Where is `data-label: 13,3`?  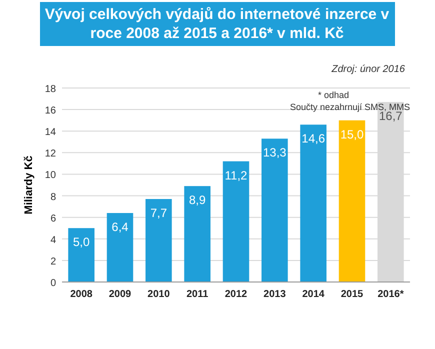 data-label: 13,3 is located at coordinates (274, 153).